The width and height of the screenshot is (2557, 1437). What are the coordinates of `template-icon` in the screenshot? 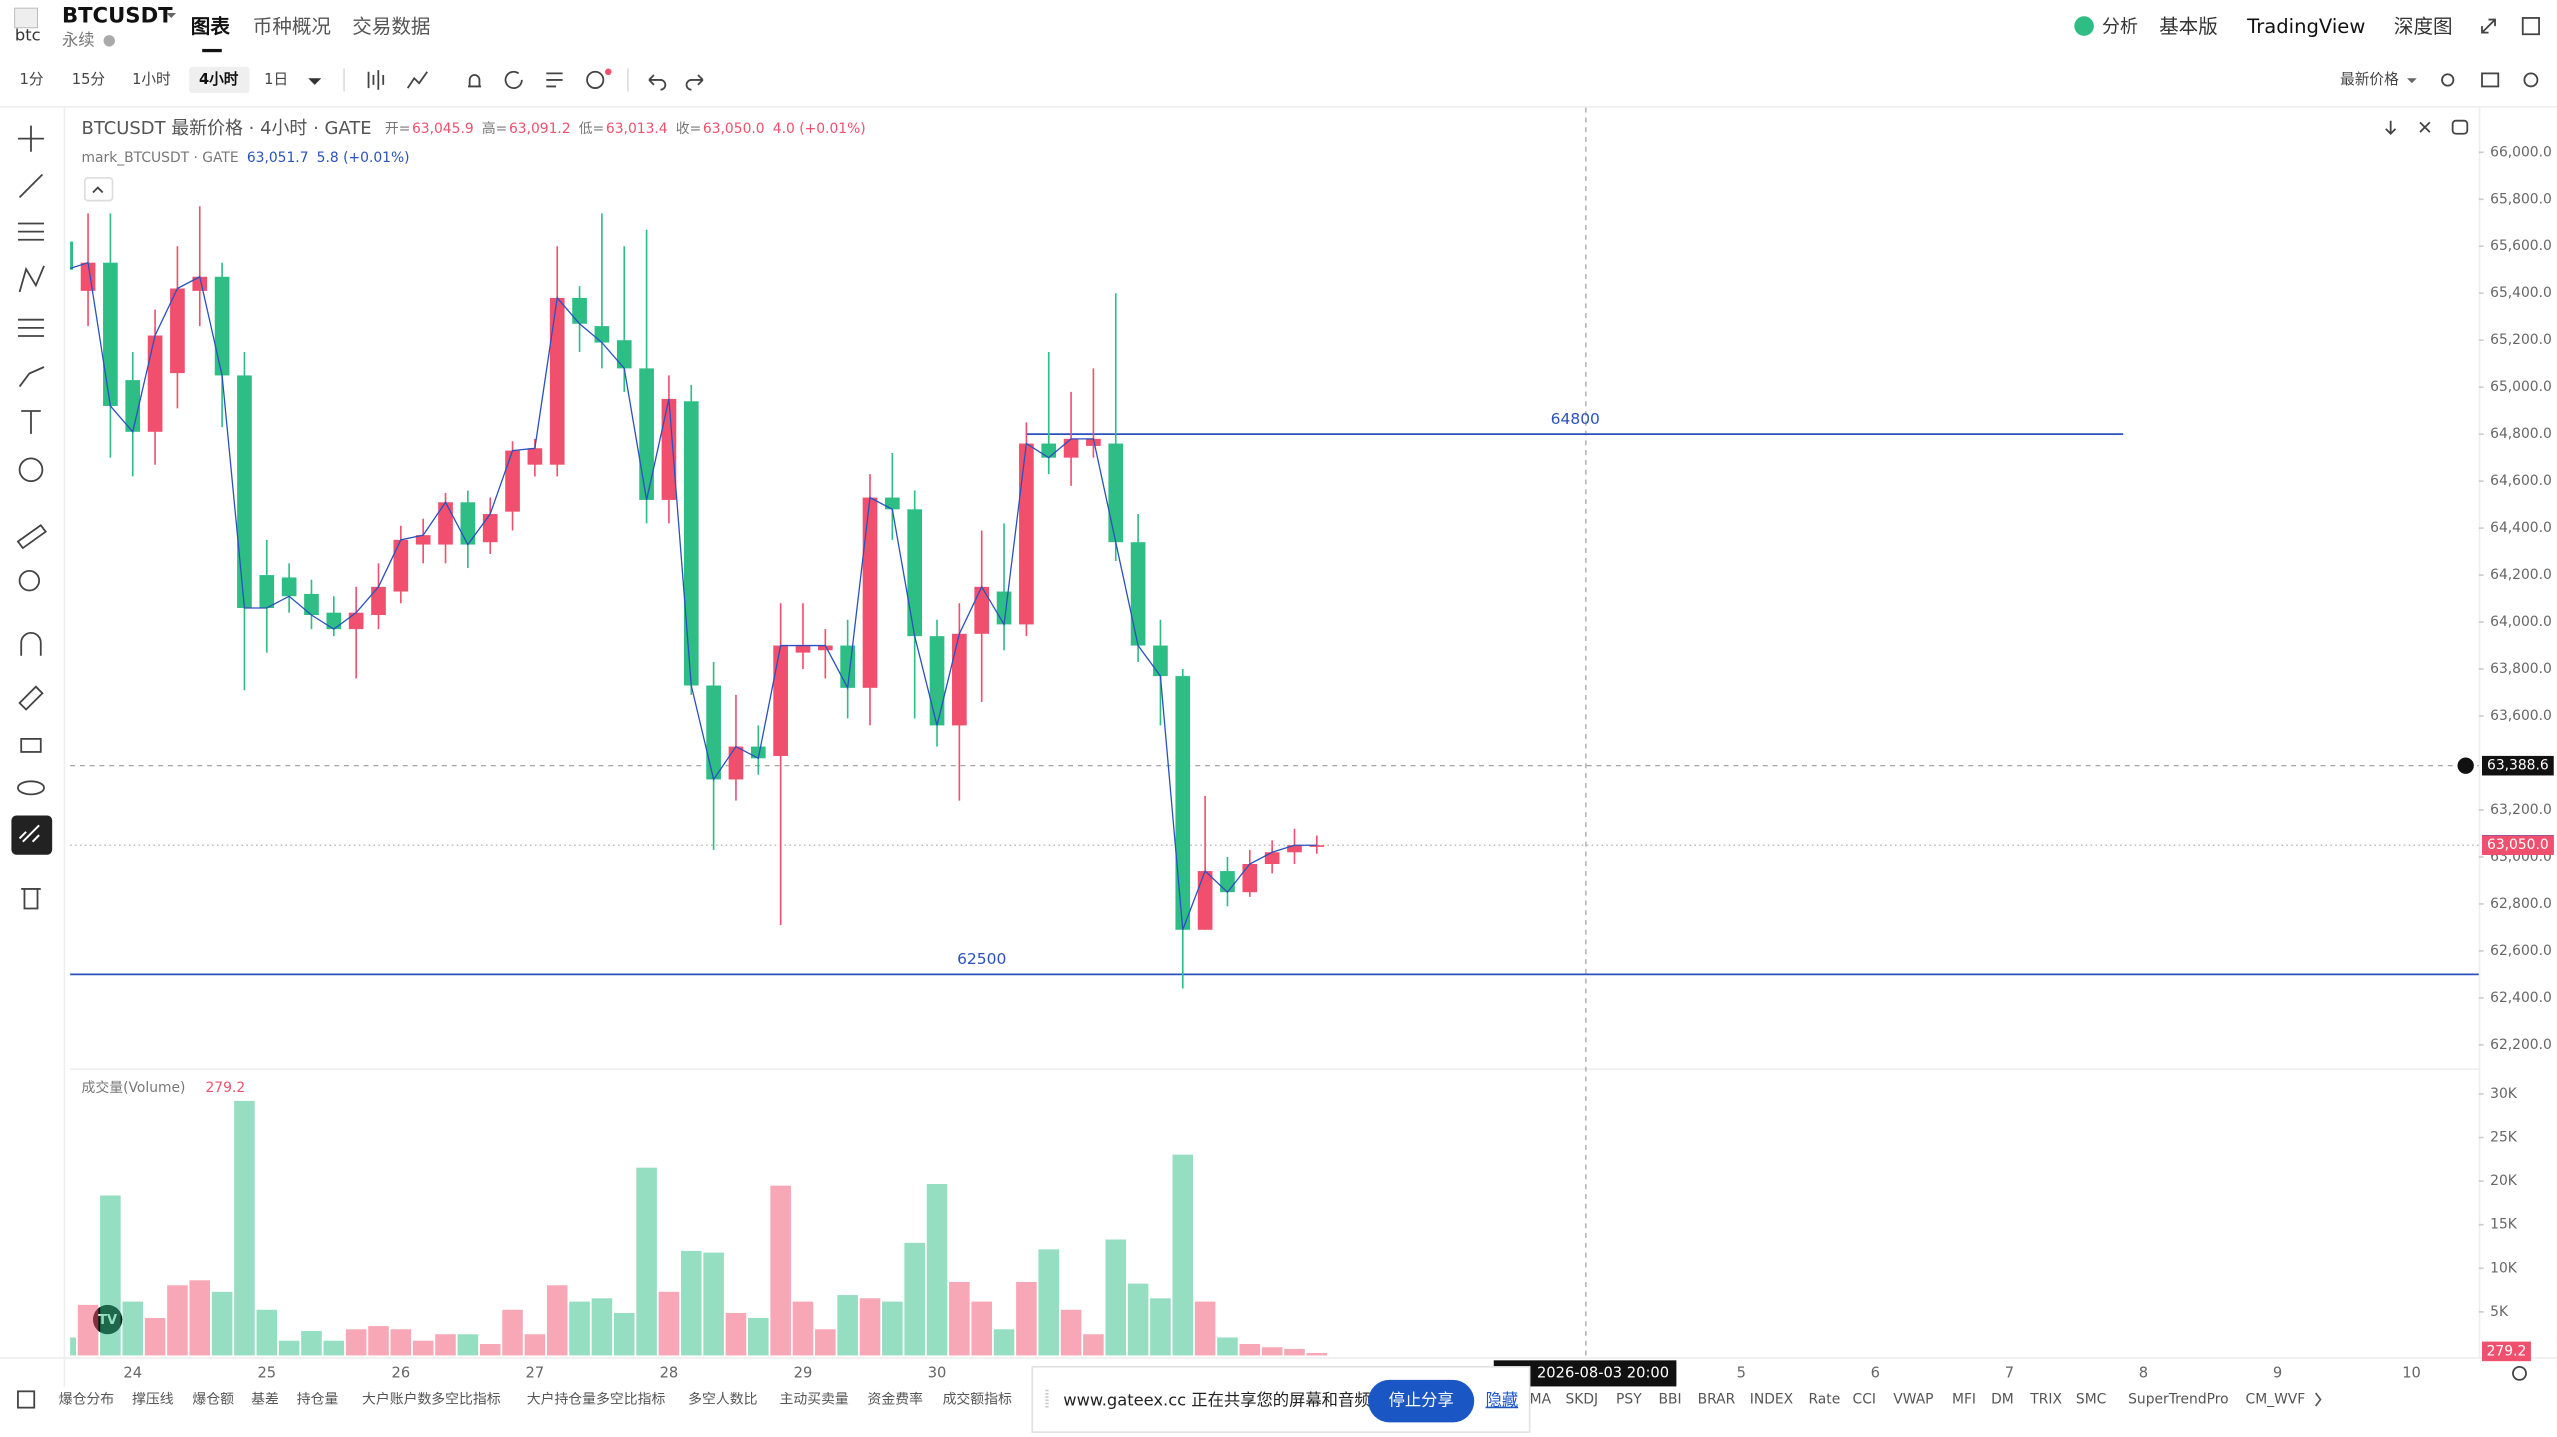 It's located at (554, 80).